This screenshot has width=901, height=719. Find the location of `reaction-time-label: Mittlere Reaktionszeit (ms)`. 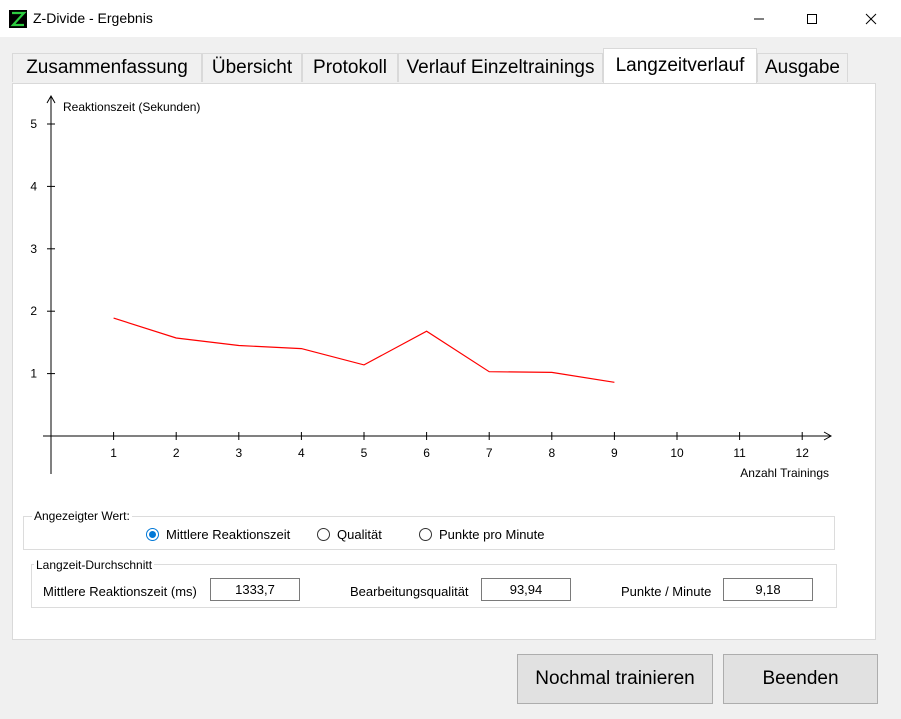

reaction-time-label: Mittlere Reaktionszeit (ms) is located at coordinates (120, 591).